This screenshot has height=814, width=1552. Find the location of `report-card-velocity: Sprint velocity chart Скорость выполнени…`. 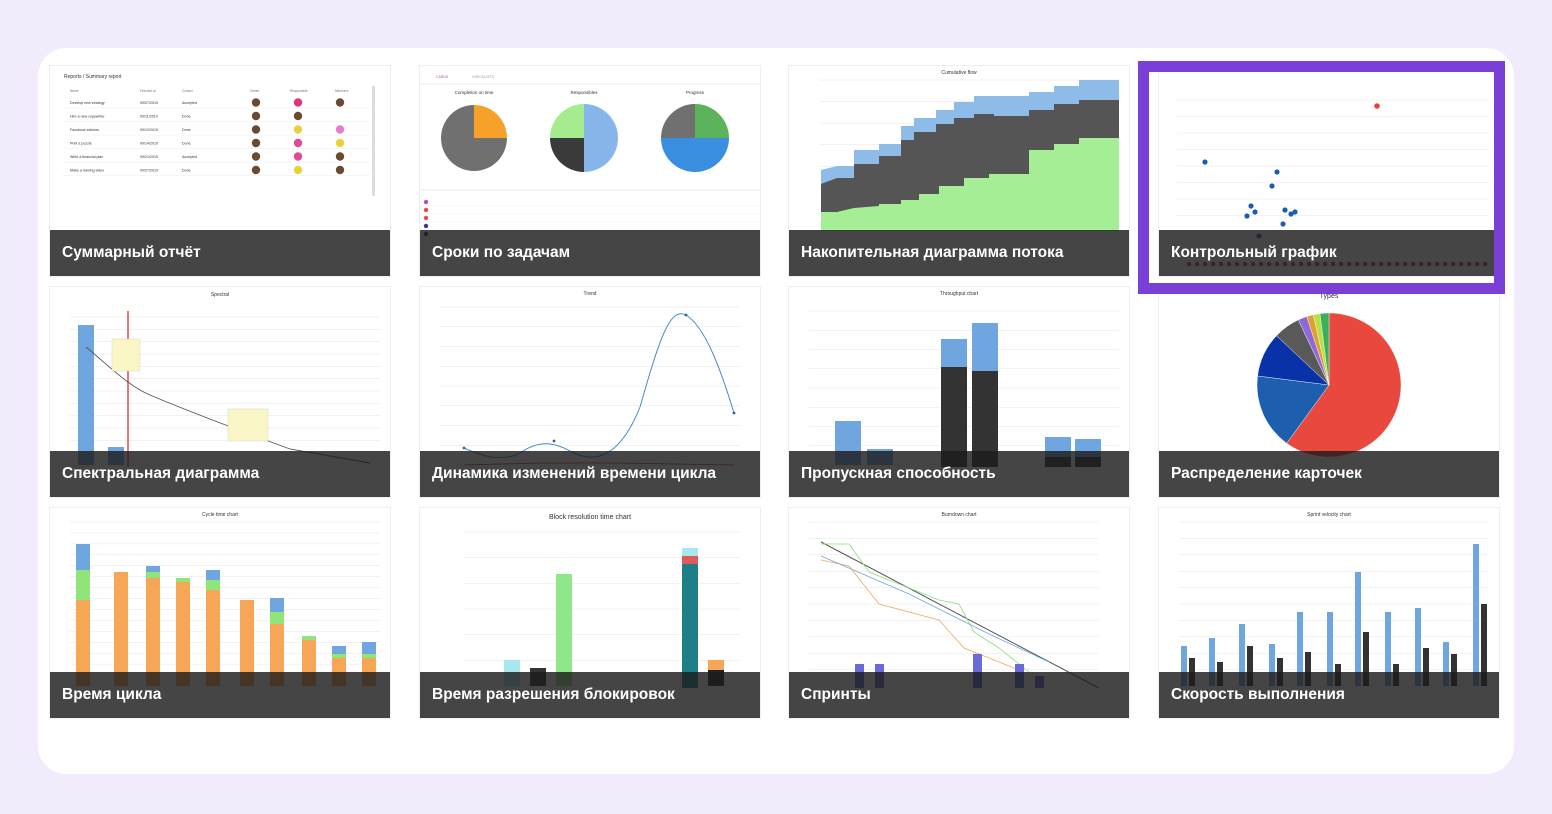

report-card-velocity: Sprint velocity chart Скорость выполнени… is located at coordinates (1329, 613).